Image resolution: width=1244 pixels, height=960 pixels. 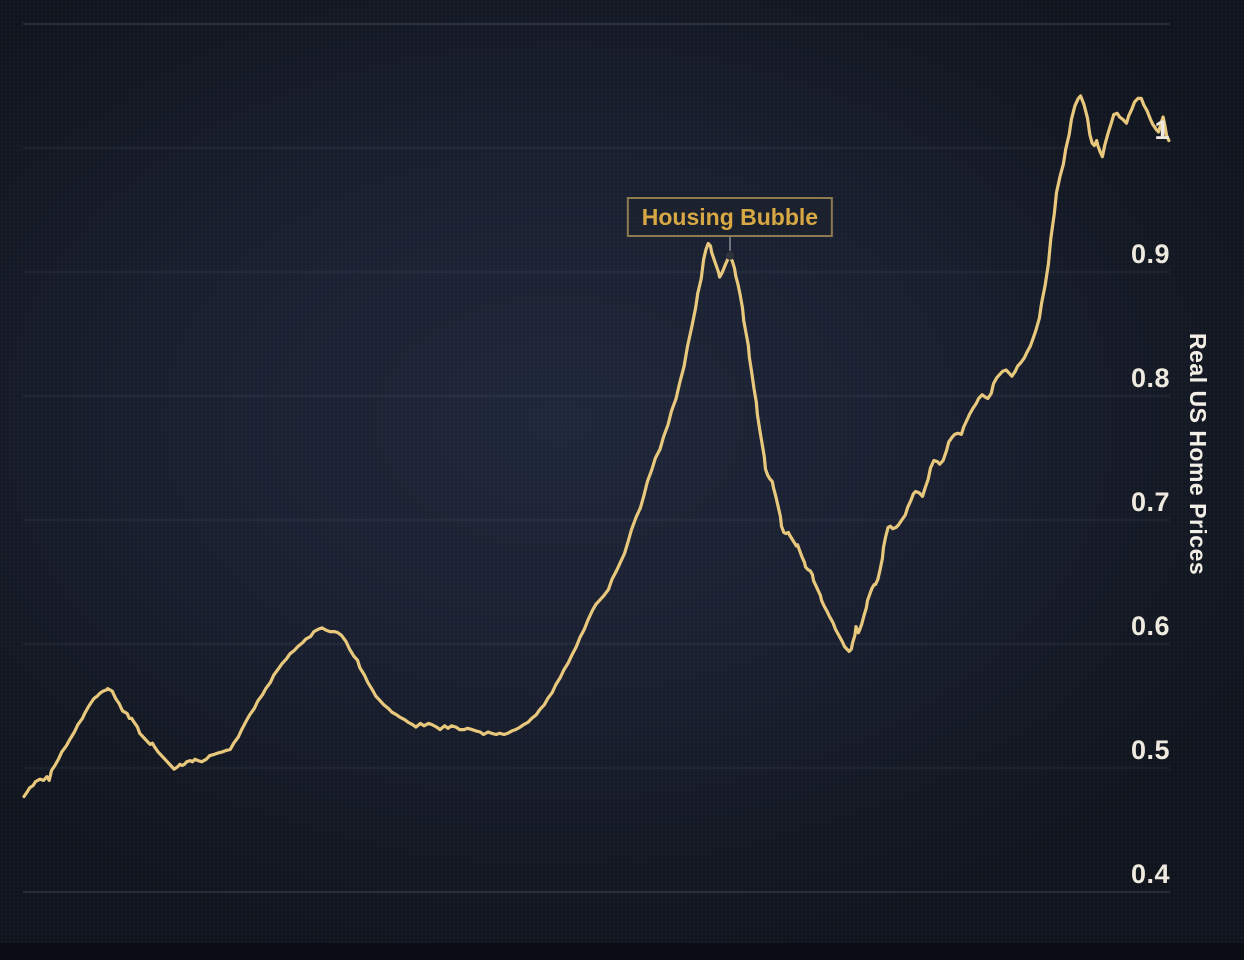 What do you see at coordinates (1150, 378) in the screenshot?
I see `y-tick-label: 0.8` at bounding box center [1150, 378].